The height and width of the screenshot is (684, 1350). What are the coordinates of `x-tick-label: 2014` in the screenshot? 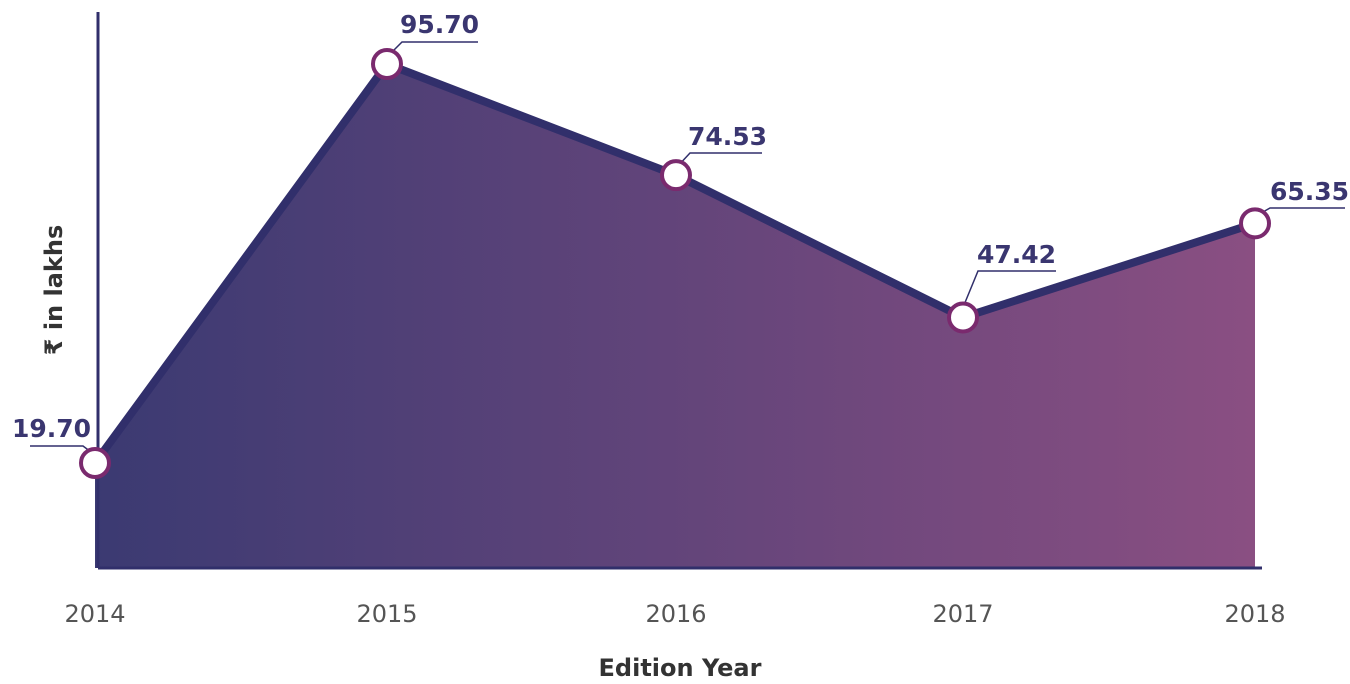 It's located at (94, 614).